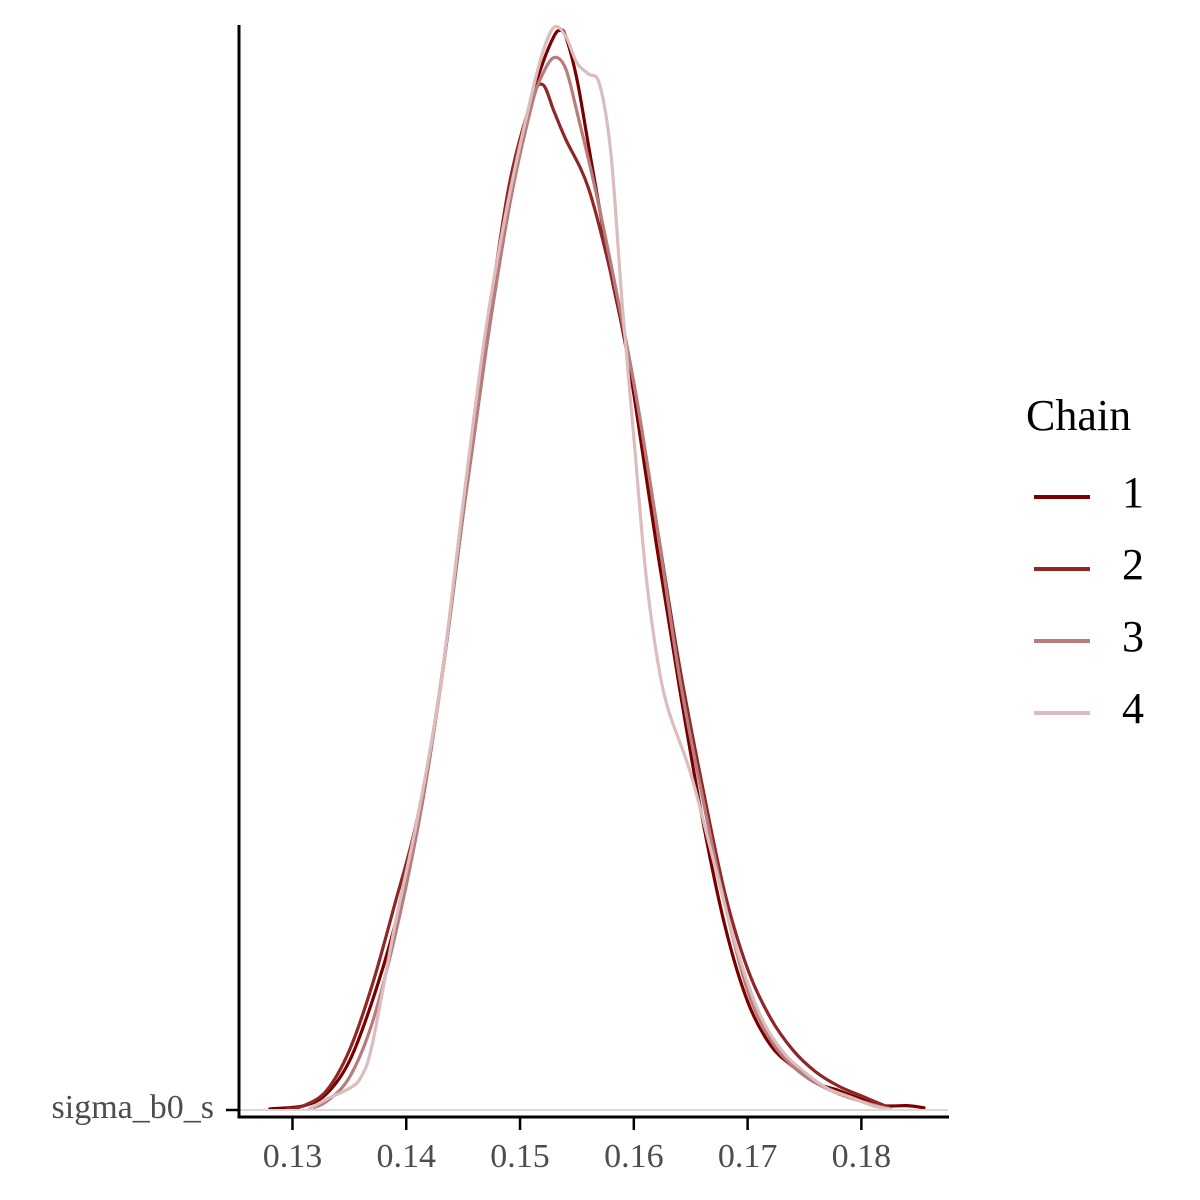 The height and width of the screenshot is (1200, 1200). What do you see at coordinates (1133, 636) in the screenshot?
I see `legend-label-chain-3: 3` at bounding box center [1133, 636].